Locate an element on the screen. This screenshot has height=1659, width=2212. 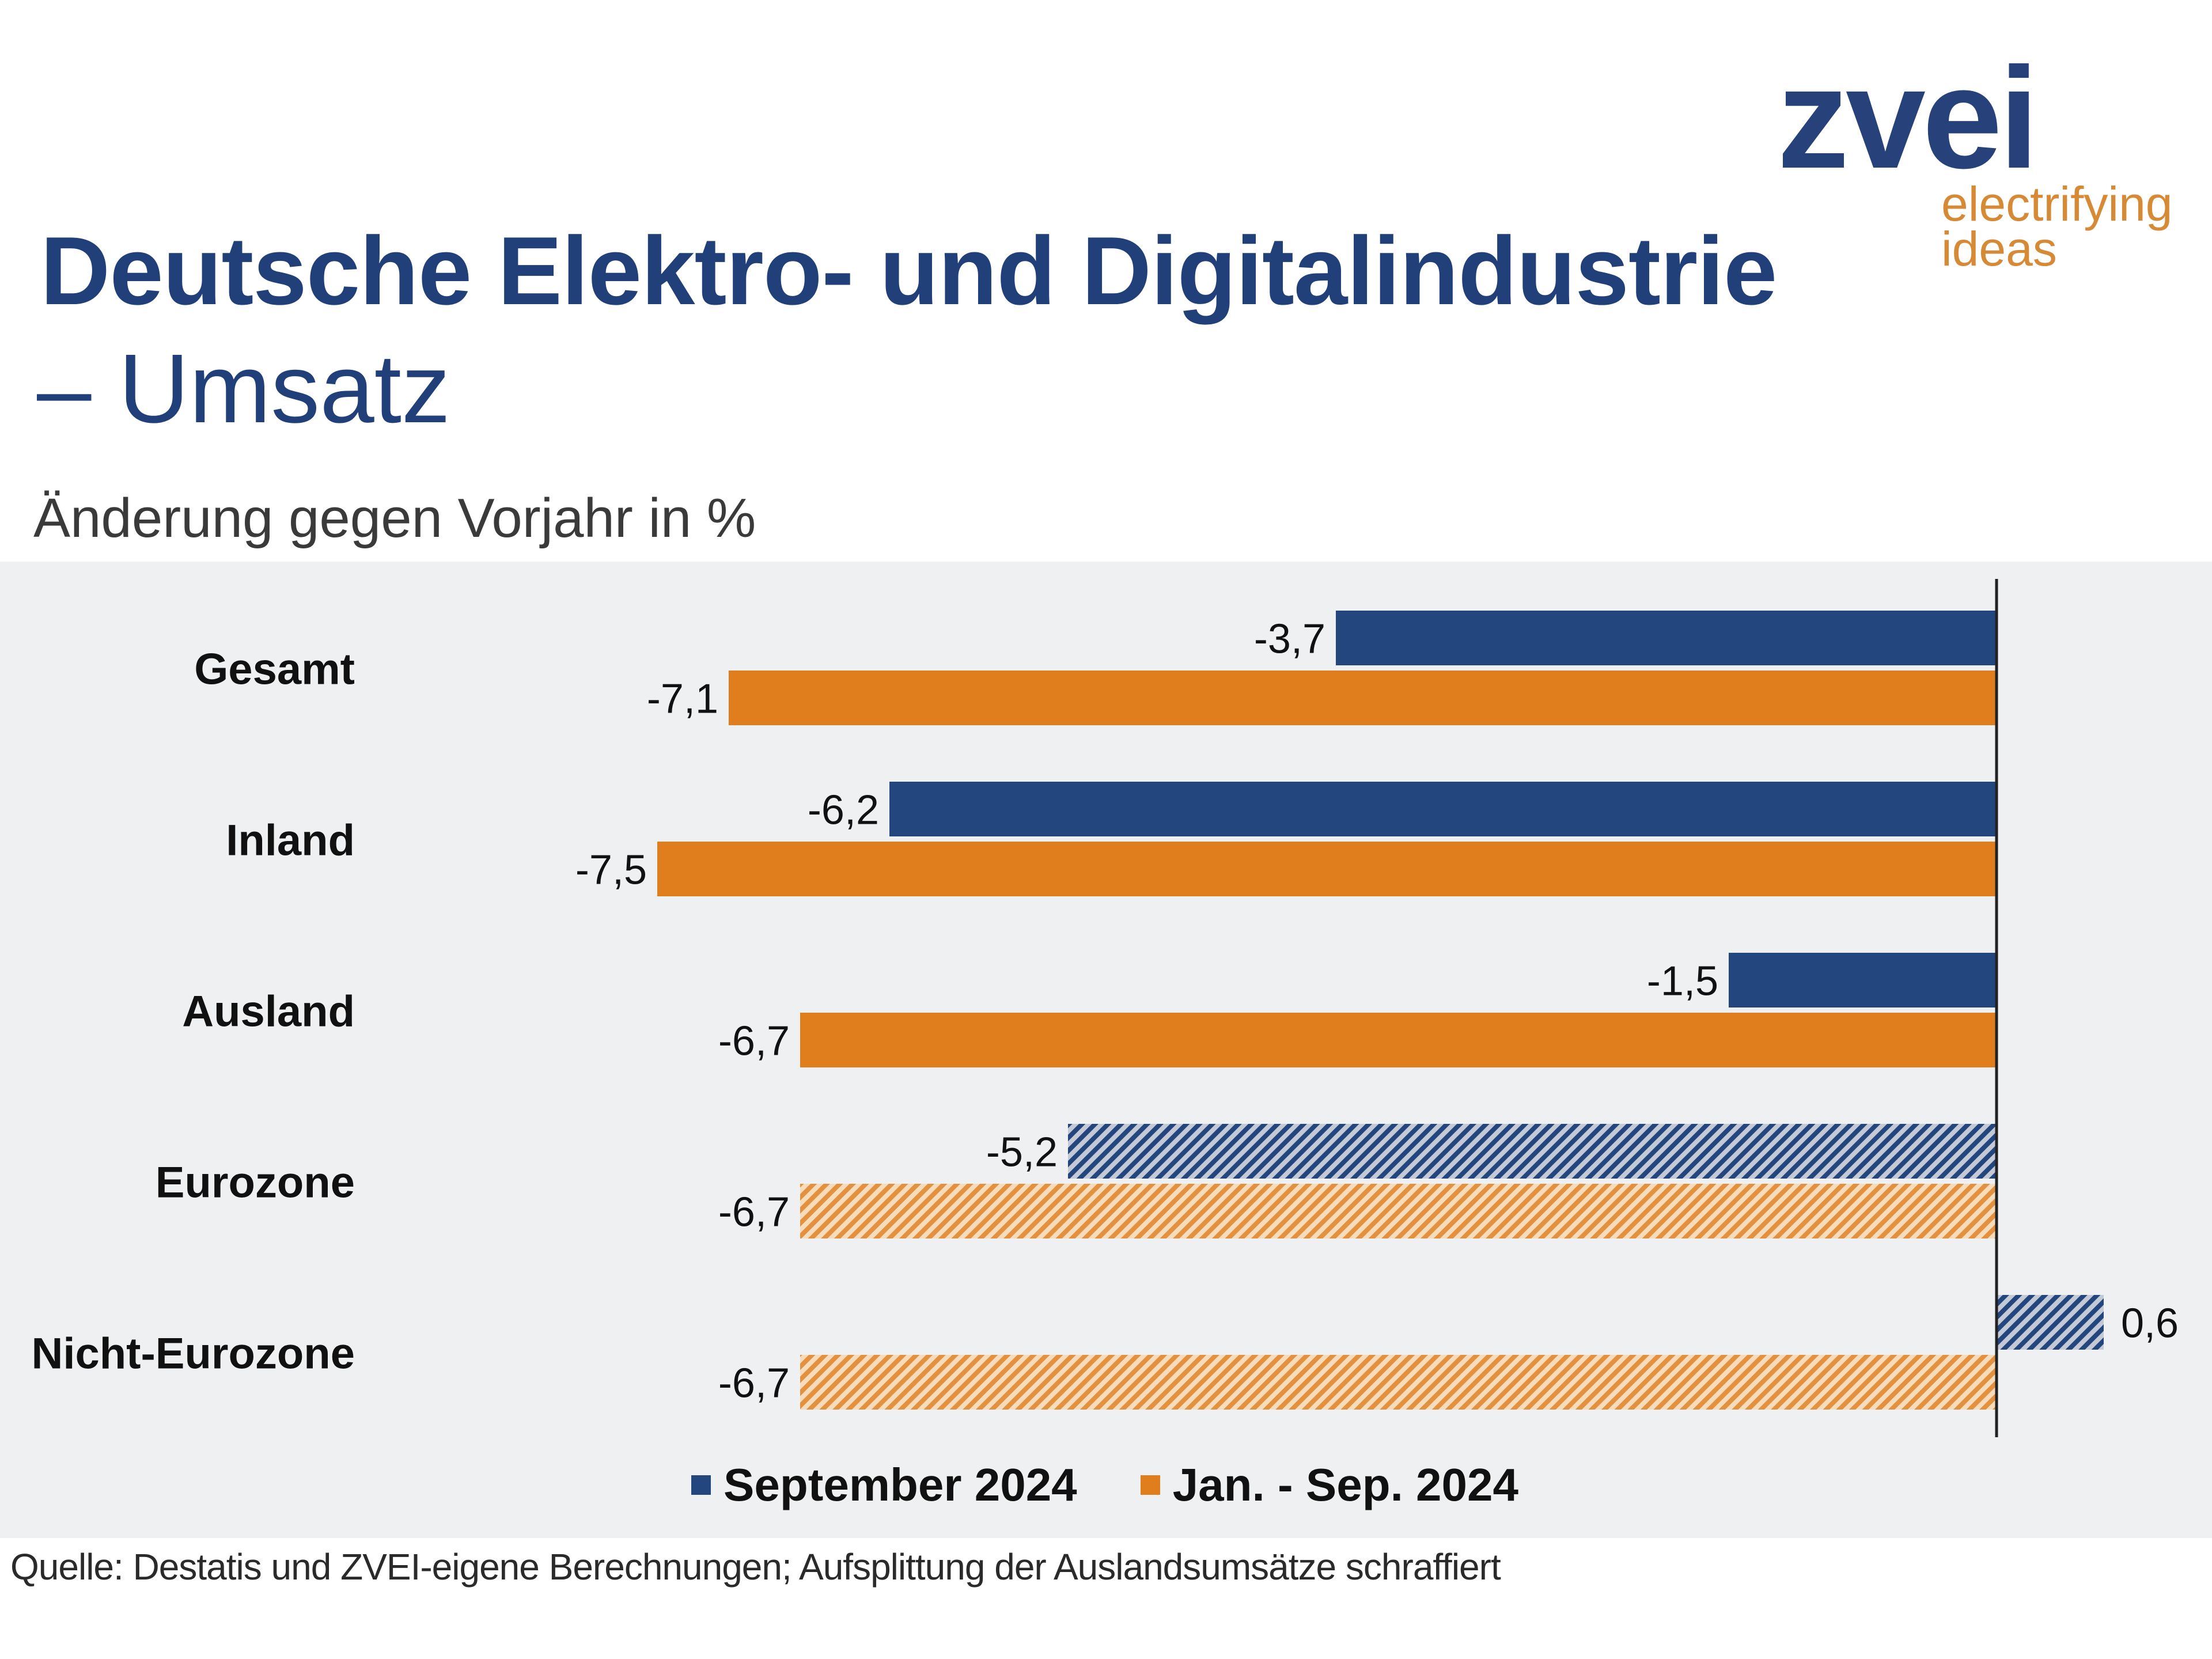
bar-gesamt-series2 is located at coordinates (1363, 698).